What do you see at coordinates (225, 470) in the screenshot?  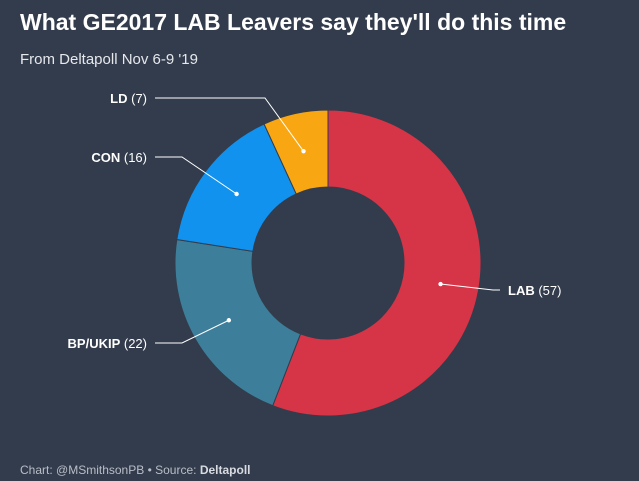 I see `source-name: Deltapoll` at bounding box center [225, 470].